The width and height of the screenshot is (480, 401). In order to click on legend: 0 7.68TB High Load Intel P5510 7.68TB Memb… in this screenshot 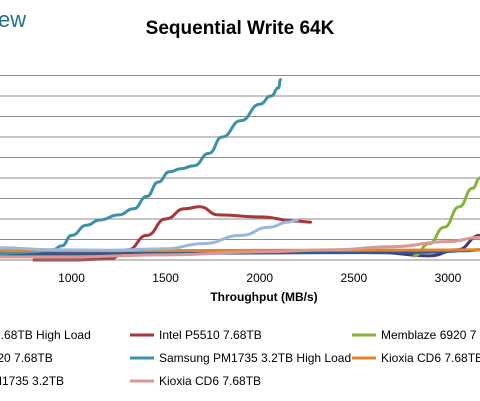, I will do `click(240, 358)`.